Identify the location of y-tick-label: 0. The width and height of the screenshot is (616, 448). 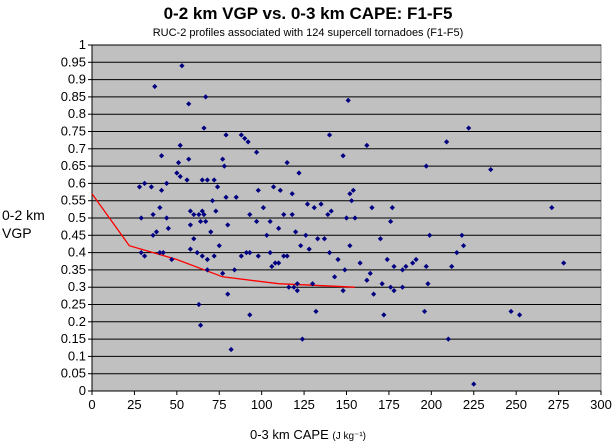
(82, 390).